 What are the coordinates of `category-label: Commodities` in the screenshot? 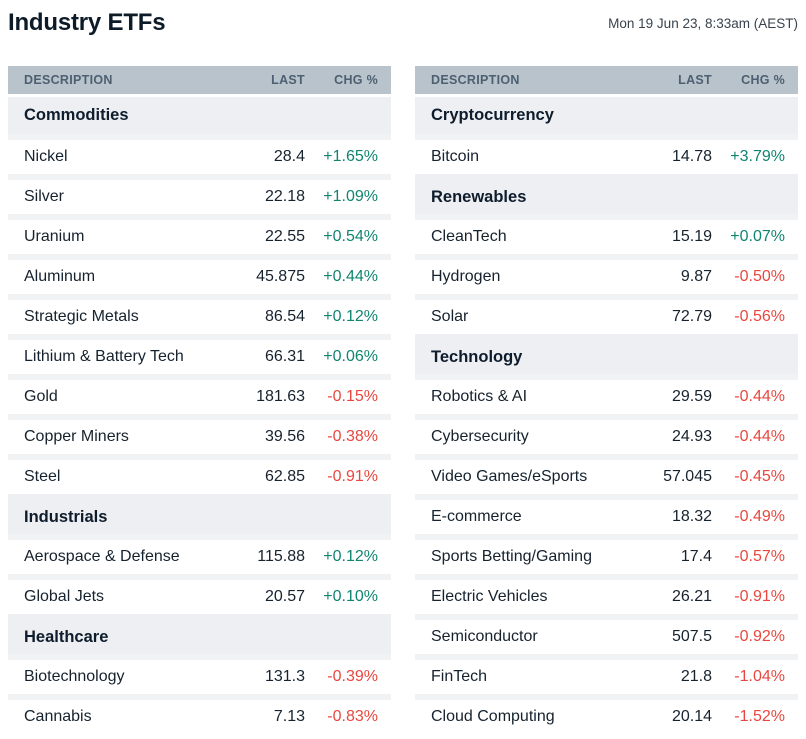 It's located at (76, 115).